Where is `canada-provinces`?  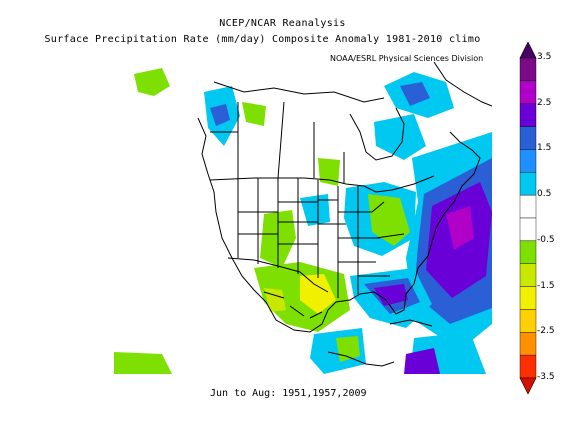 canada-provinces is located at coordinates (277, 142).